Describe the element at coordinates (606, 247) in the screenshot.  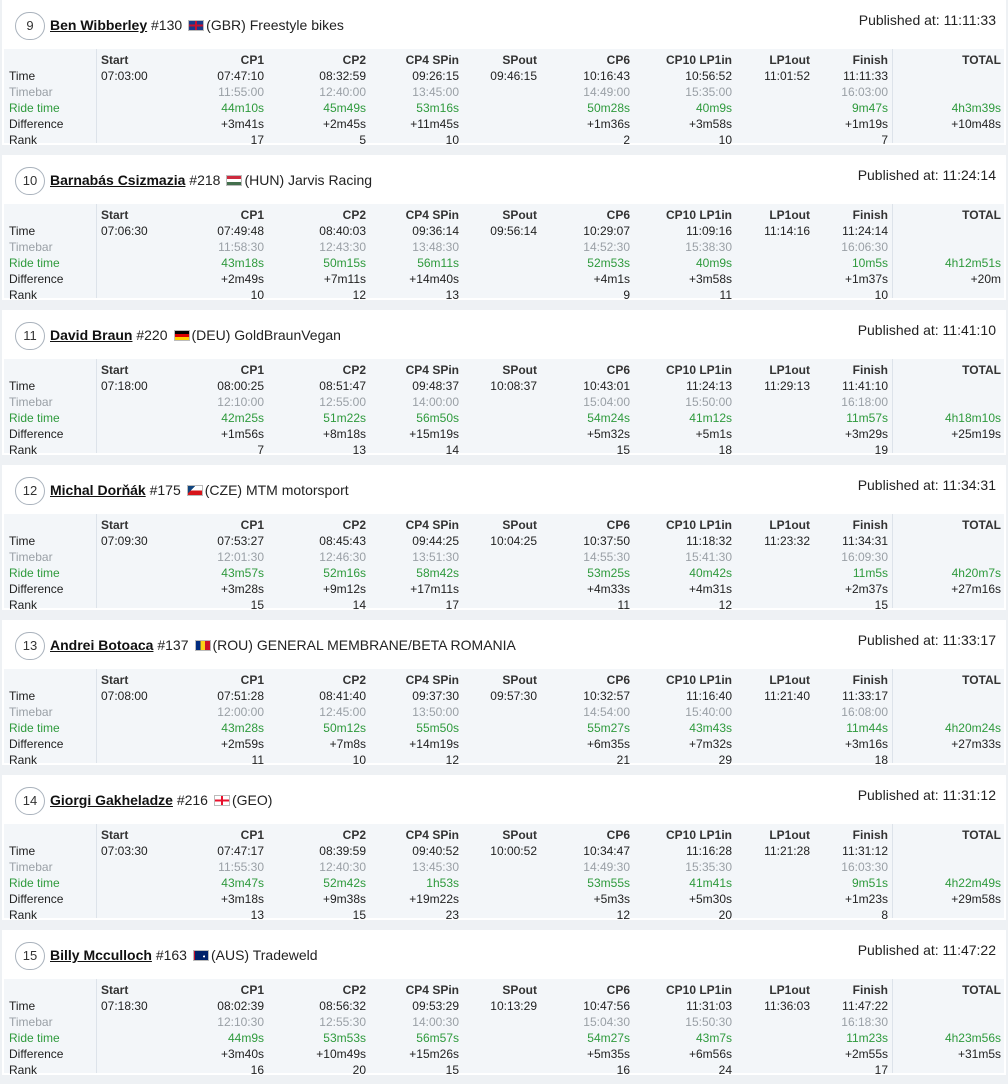
I see `timebar-cell: 14:52:30` at that location.